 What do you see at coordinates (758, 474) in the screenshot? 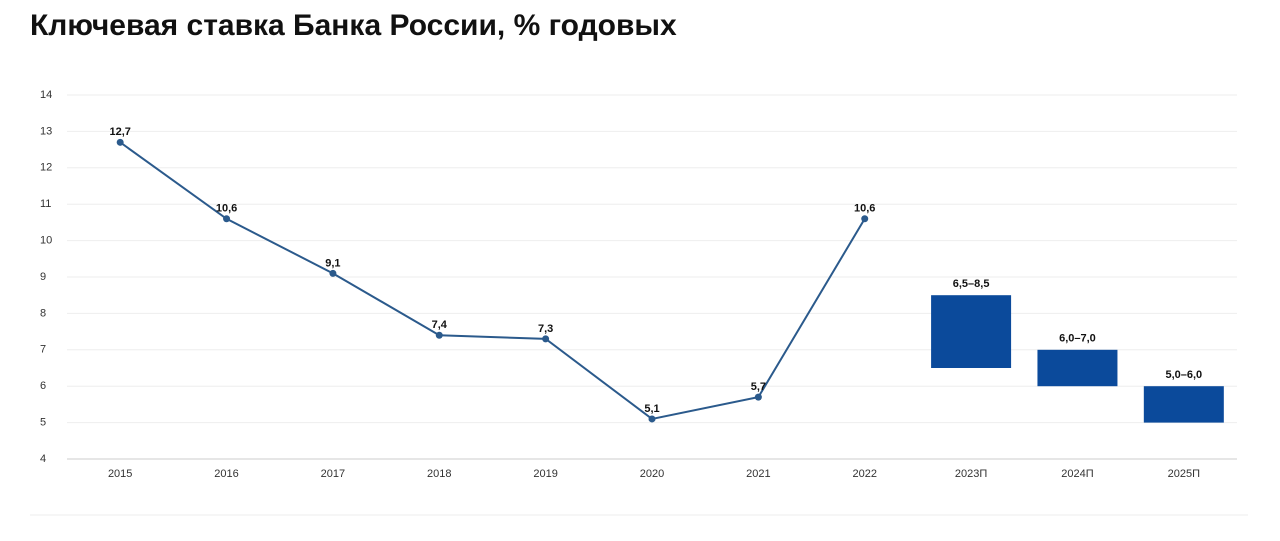
I see `x-tick-label: 2021` at bounding box center [758, 474].